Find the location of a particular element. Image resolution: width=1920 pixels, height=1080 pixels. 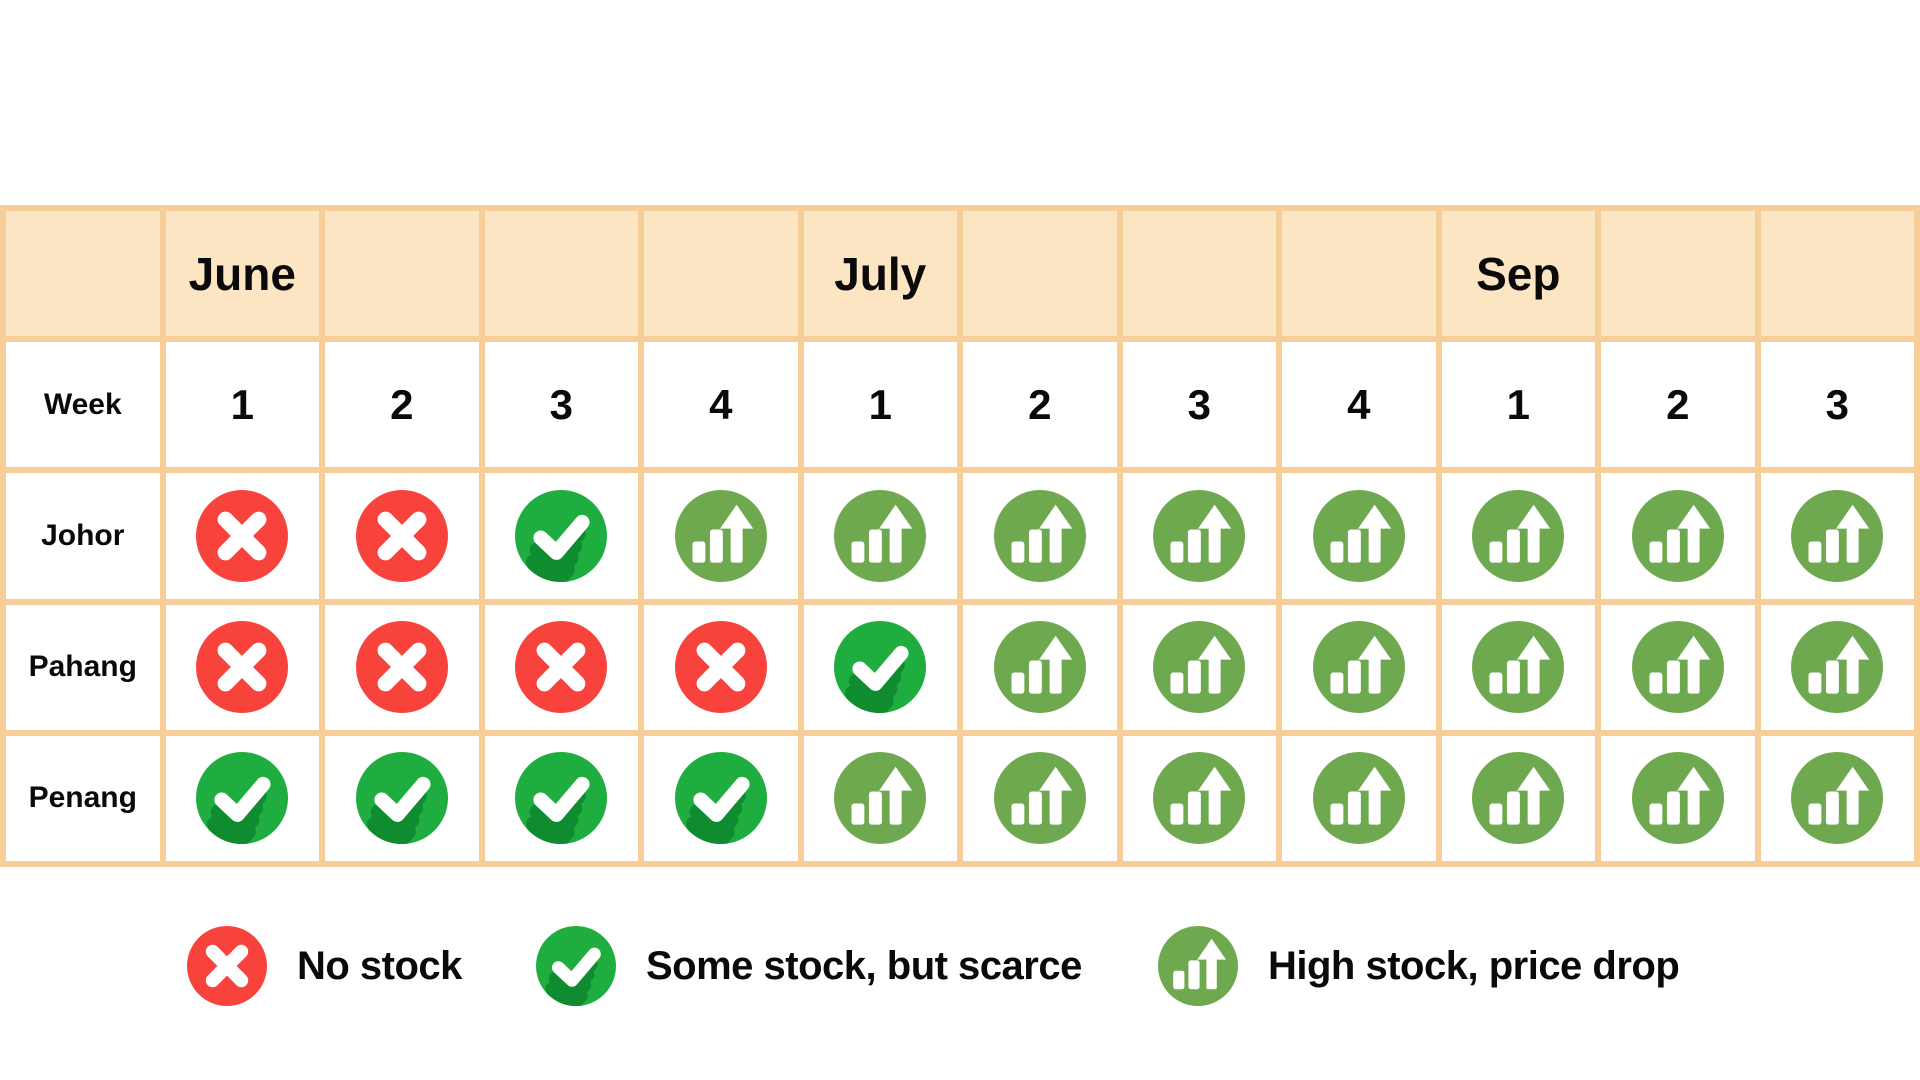

month-cell-june-text: June is located at coordinates (242, 273).